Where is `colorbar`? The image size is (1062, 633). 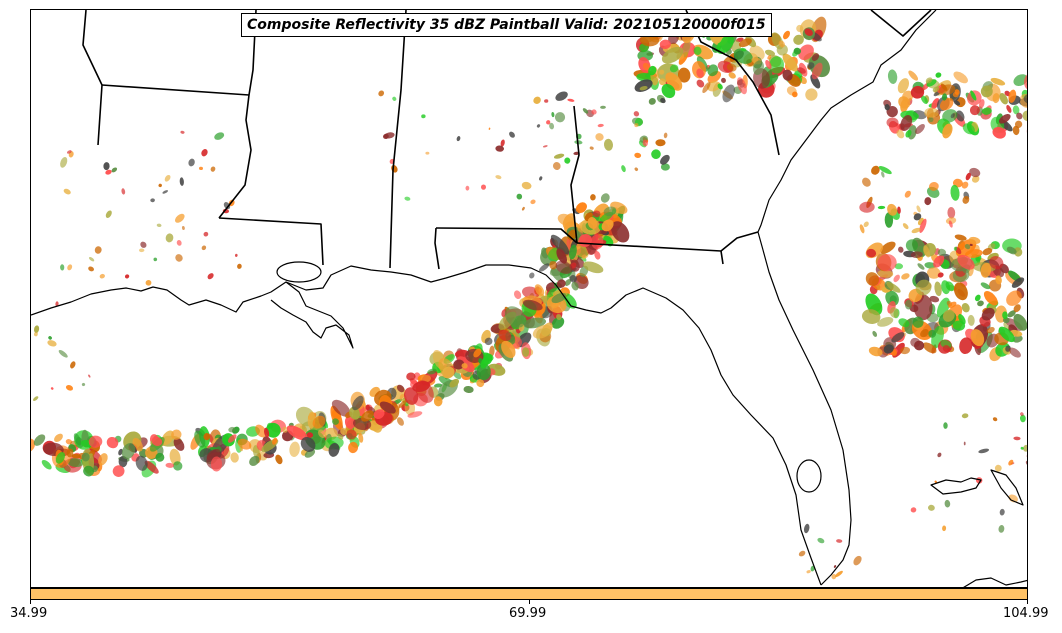
colorbar is located at coordinates (529, 594).